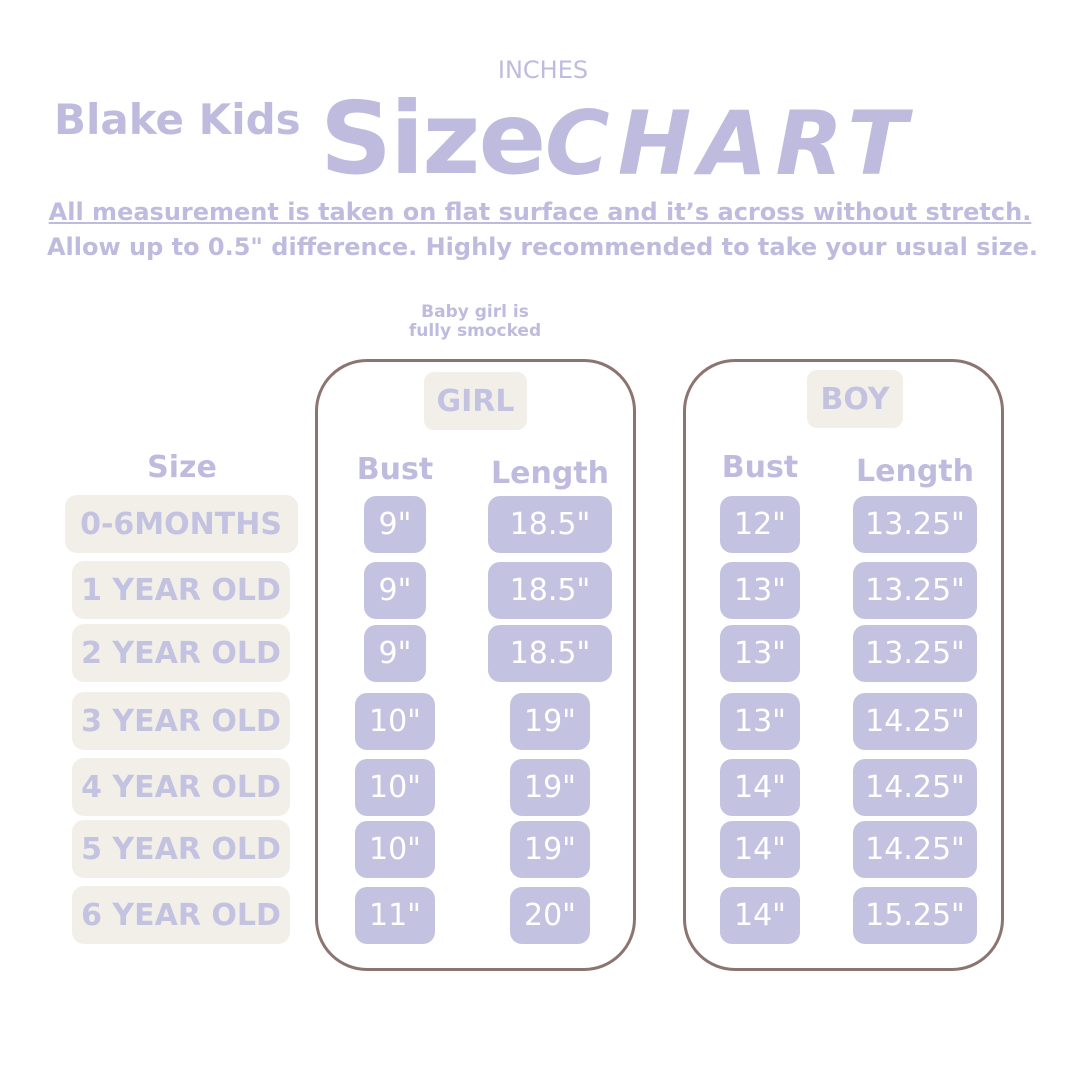 The width and height of the screenshot is (1080, 1080). Describe the element at coordinates (181, 524) in the screenshot. I see `size-cell: 0-6MONTHS` at that location.